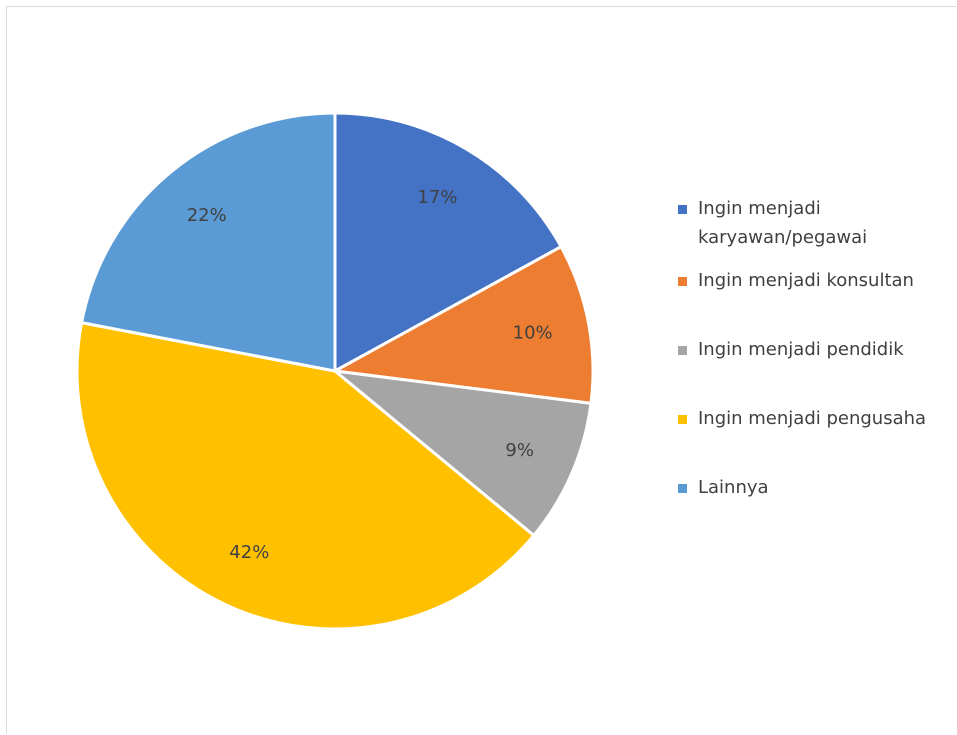 Image resolution: width=957 pixels, height=735 pixels. Describe the element at coordinates (801, 349) in the screenshot. I see `legend-label-pendidik: Ingin menjadi pendidik` at that location.